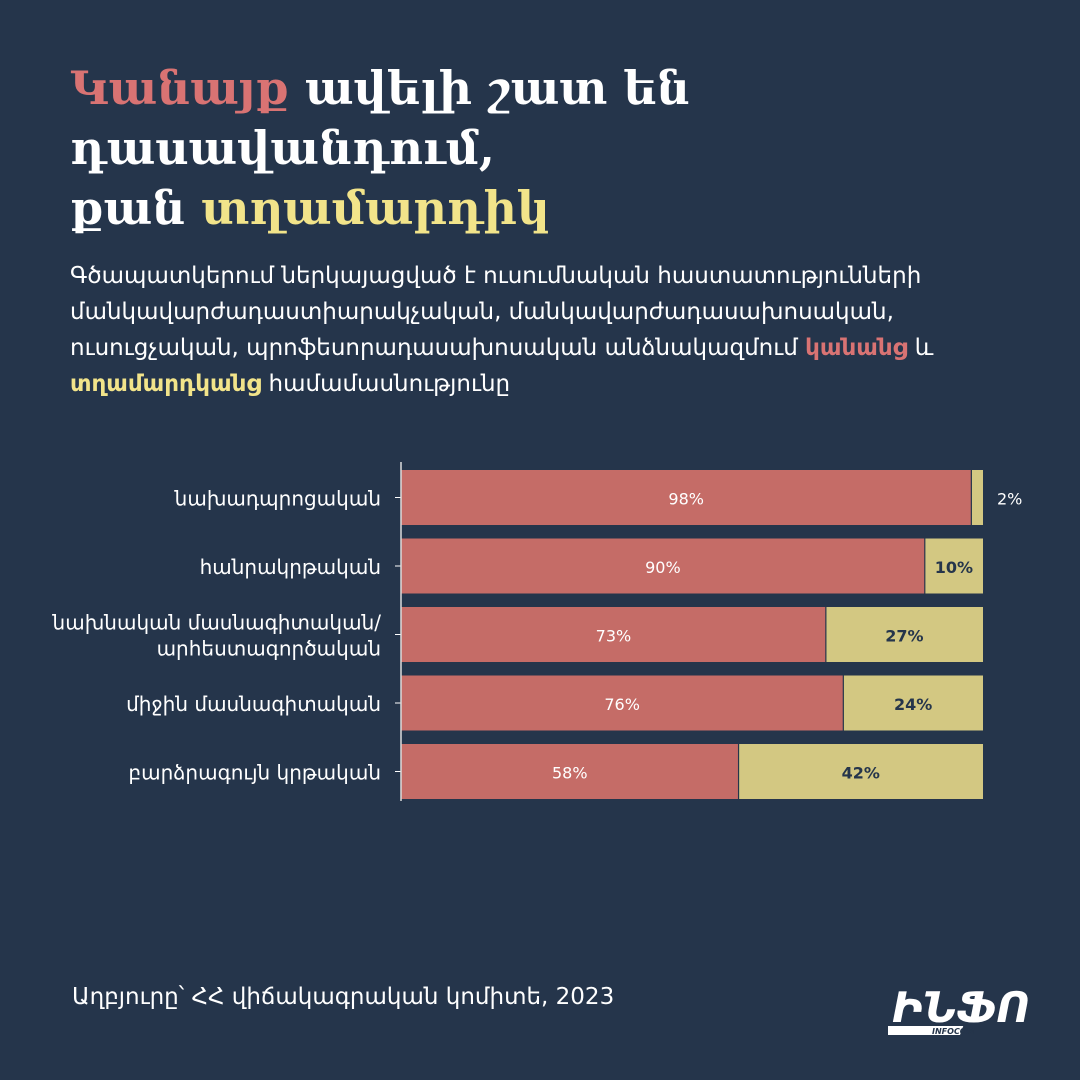  Describe the element at coordinates (277, 499) in the screenshot. I see `category-label: նախադպրոցական` at that location.